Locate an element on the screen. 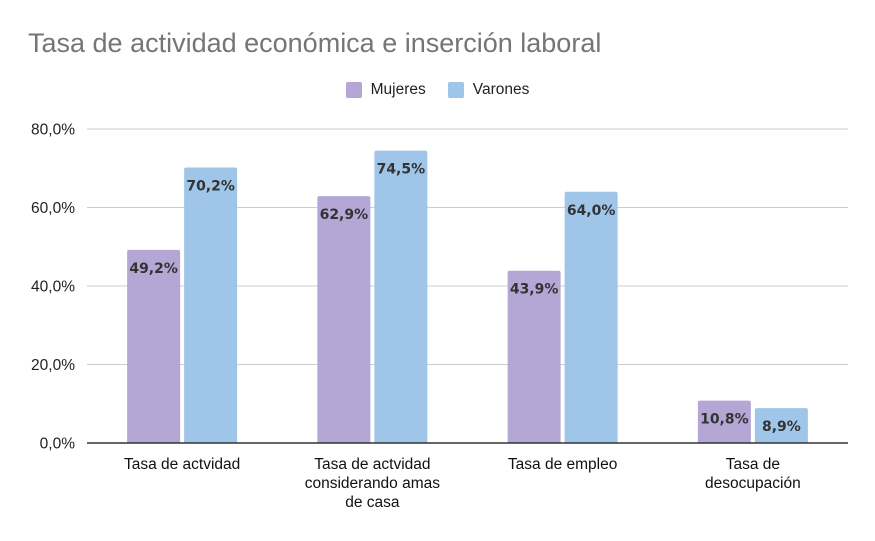 The width and height of the screenshot is (875, 541). data-label-mujeres-3: 10,8% is located at coordinates (724, 420).